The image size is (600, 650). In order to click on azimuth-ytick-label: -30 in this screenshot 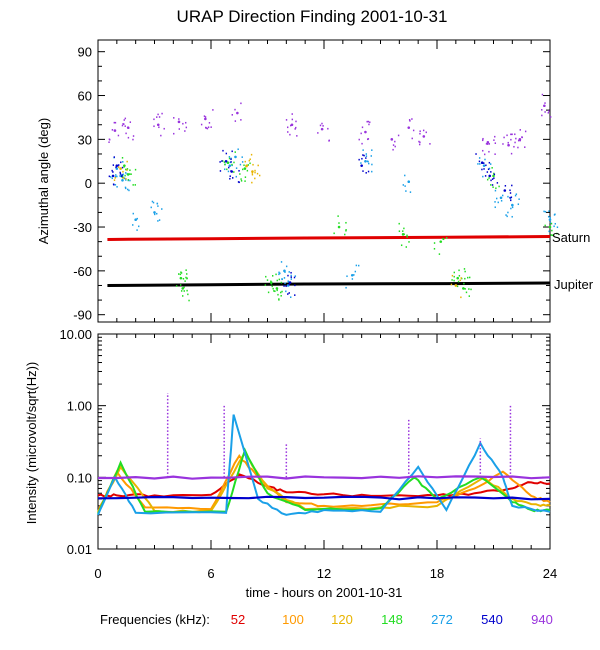, I will do `click(82, 227)`.